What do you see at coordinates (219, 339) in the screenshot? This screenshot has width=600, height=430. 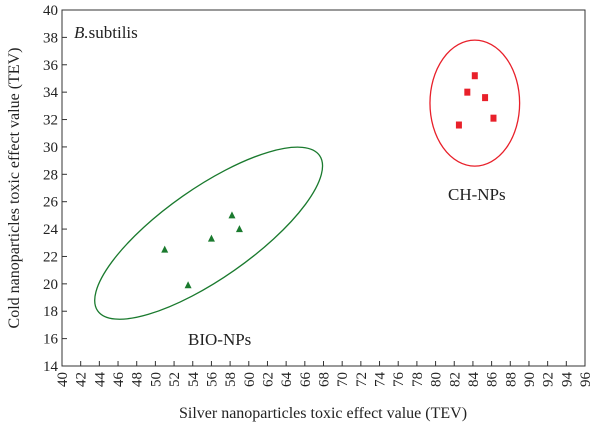 I see `bio-nps-label: BIO-NPs` at bounding box center [219, 339].